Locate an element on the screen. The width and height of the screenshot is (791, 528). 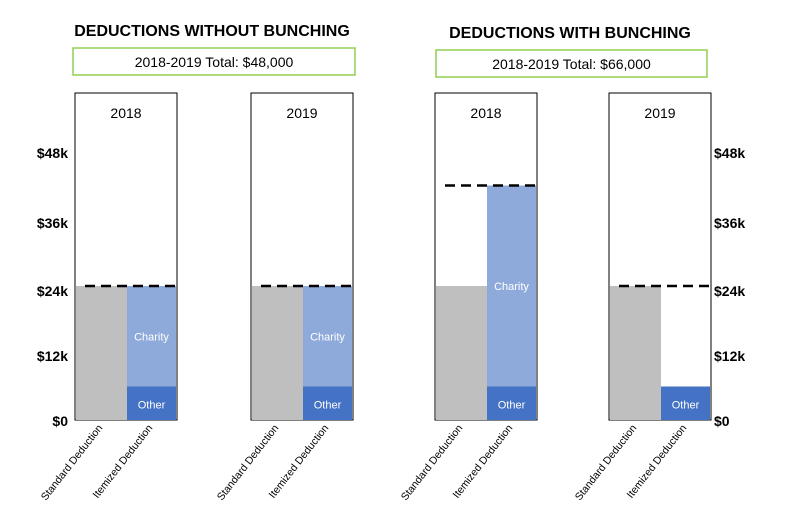
segment-label-charity-1-2018: Charity is located at coordinates (151, 337).